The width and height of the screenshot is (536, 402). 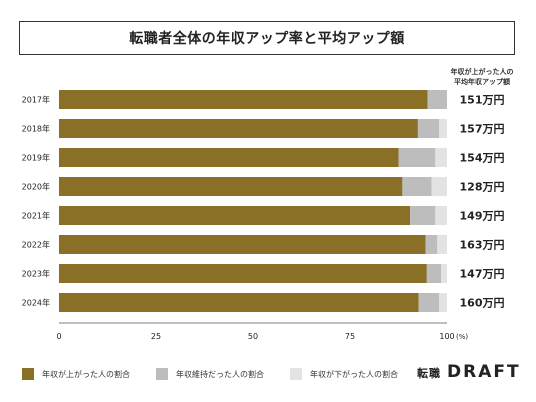 I want to click on brand-logo-jp: 転職, so click(x=429, y=373).